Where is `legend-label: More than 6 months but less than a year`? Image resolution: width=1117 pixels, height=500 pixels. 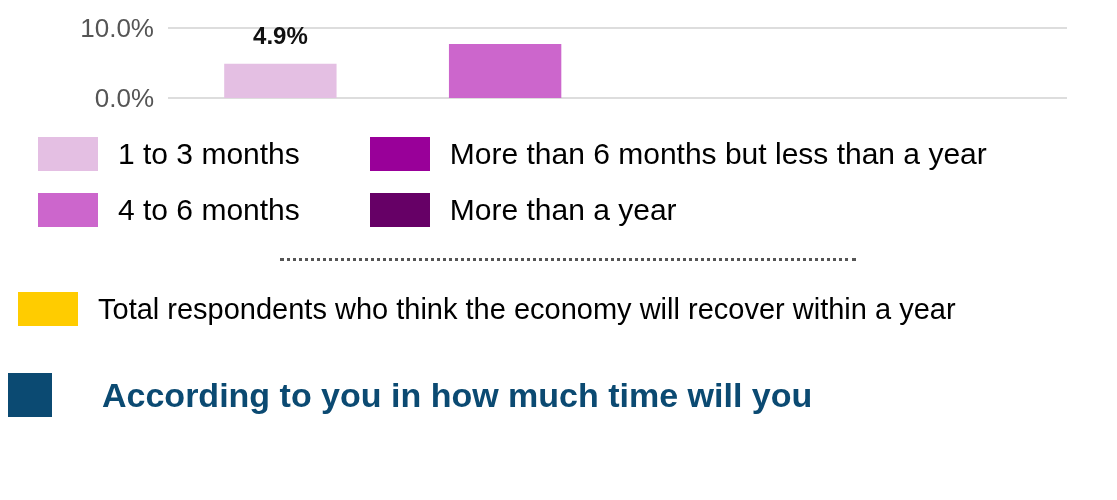 legend-label: More than 6 months but less than a year is located at coordinates (718, 154).